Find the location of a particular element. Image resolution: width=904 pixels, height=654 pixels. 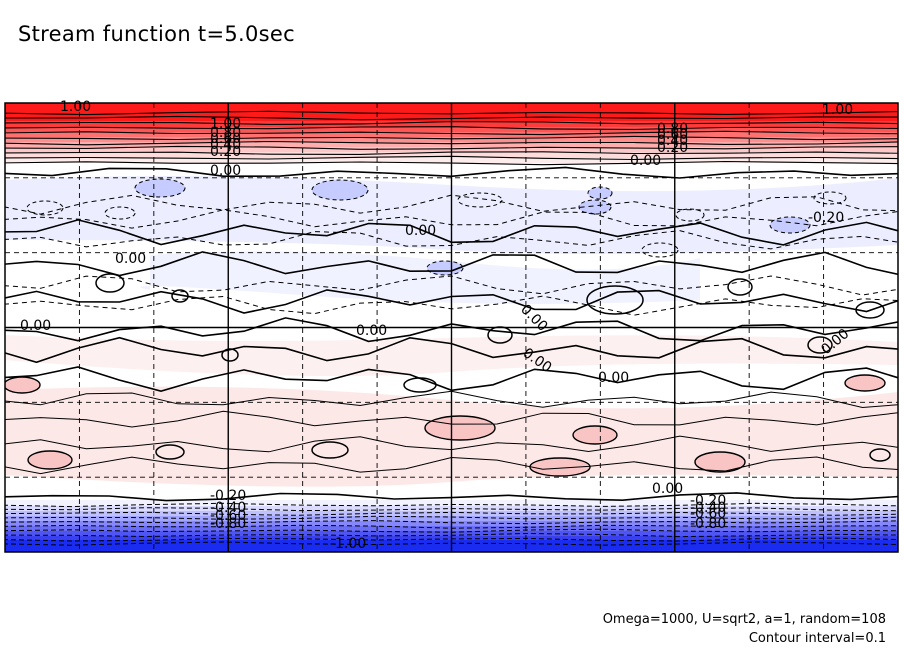

parameters-note: Omega=1000, U=sqrt2, a=1, random=108 is located at coordinates (744, 619).